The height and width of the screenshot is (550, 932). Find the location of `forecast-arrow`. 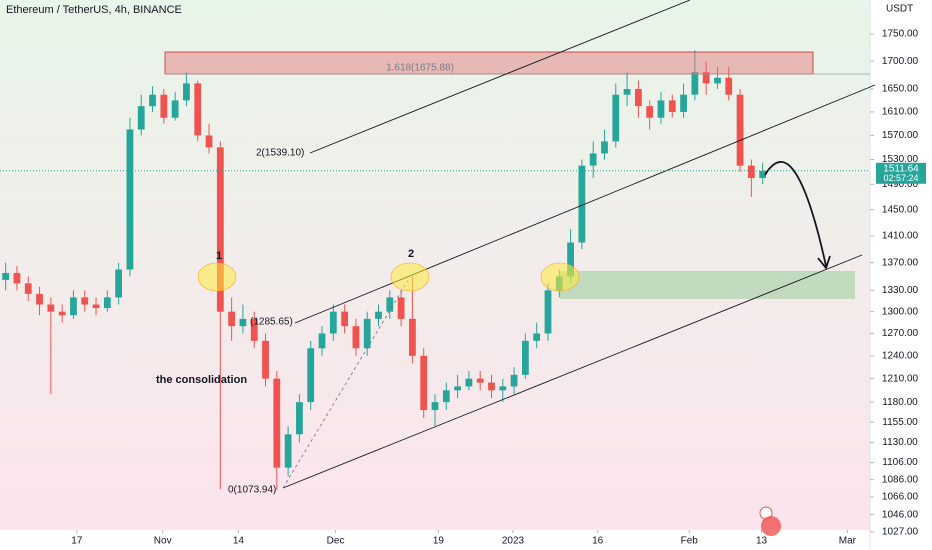

forecast-arrow is located at coordinates (795, 214).